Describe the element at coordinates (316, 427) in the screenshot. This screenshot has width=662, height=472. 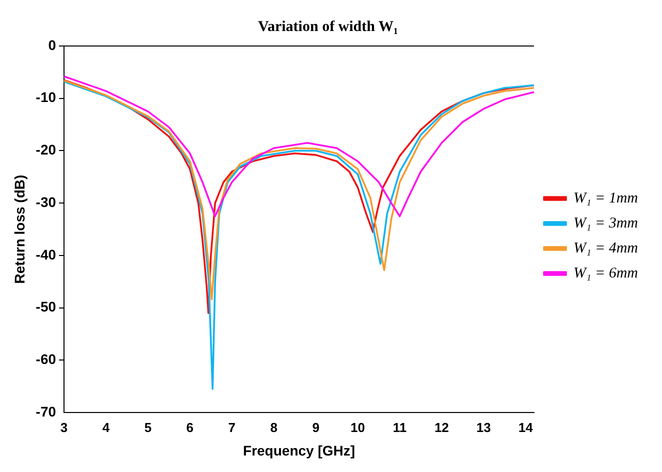
I see `x-tick-label: 9` at that location.